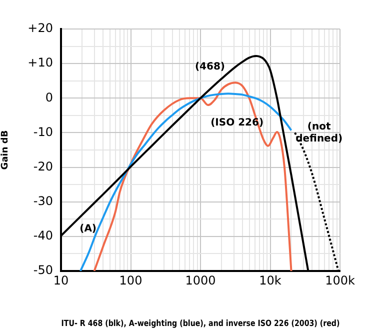 This screenshot has height=333, width=369. I want to click on y-tick-label: -20, so click(43, 166).